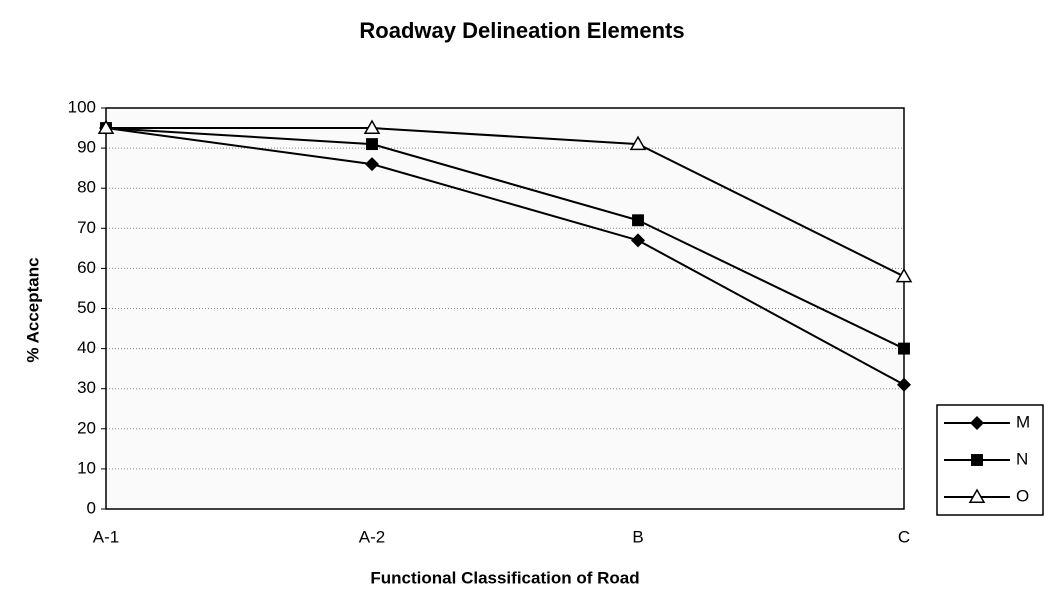  What do you see at coordinates (86, 347) in the screenshot?
I see `y-tick-label: 40` at bounding box center [86, 347].